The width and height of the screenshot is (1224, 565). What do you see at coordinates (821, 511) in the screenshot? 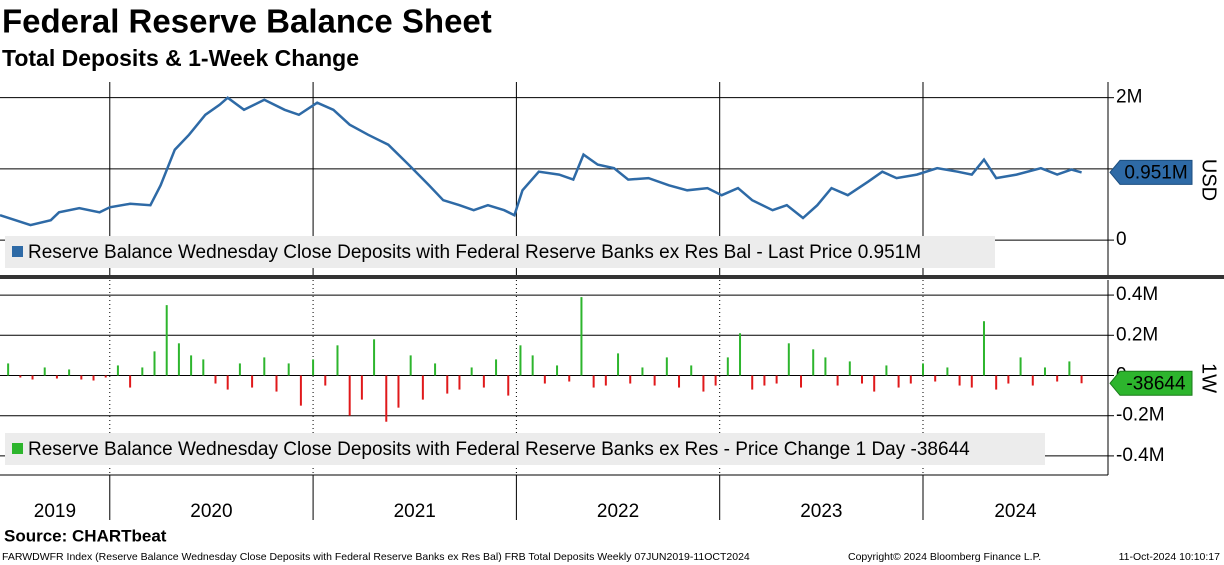
I see `x-tick-label: 2023` at bounding box center [821, 511].